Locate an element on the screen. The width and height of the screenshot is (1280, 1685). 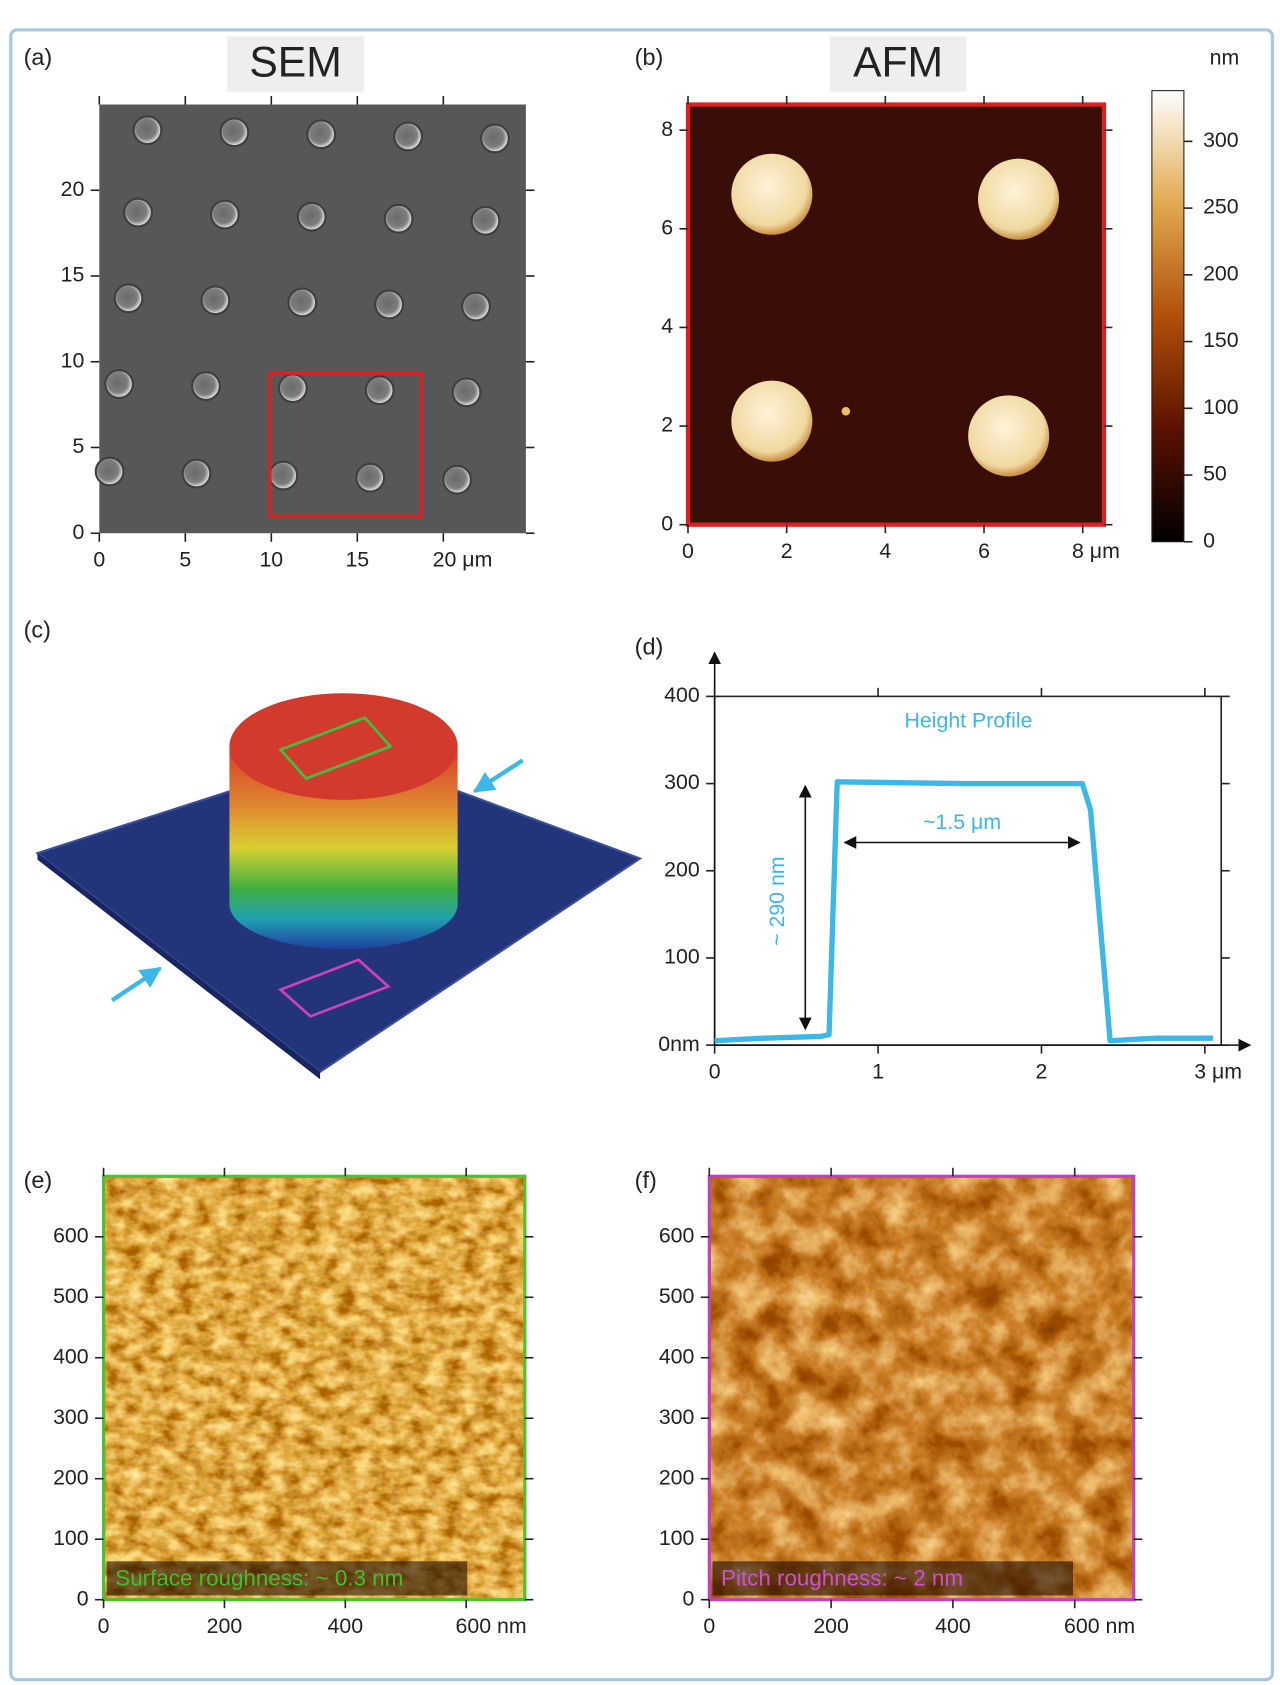
pillar-body is located at coordinates (343, 848).